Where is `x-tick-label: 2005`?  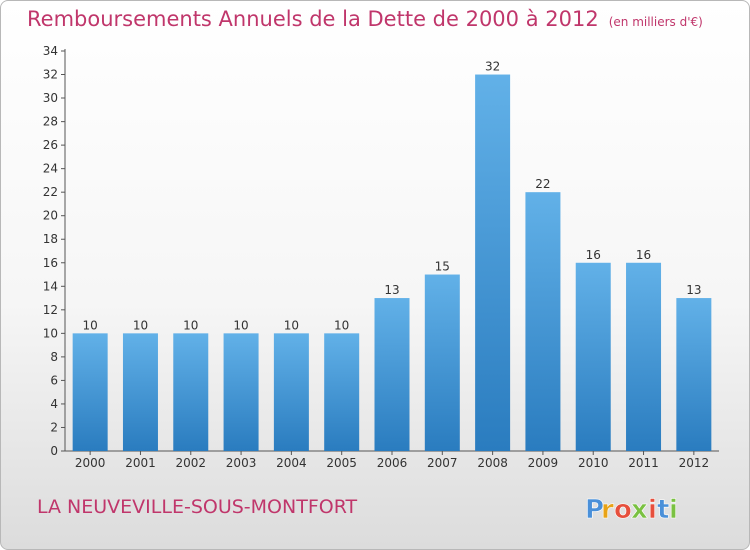
x-tick-label: 2005 is located at coordinates (341, 463).